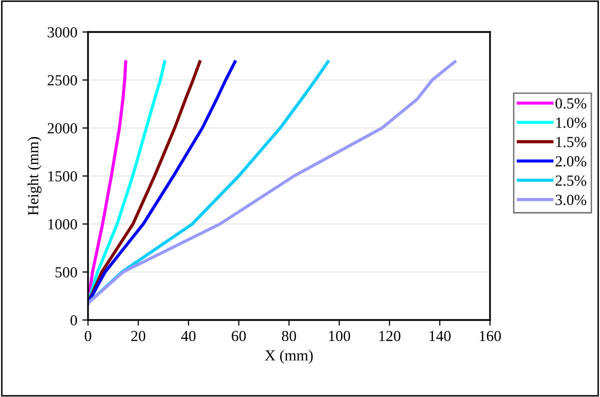  What do you see at coordinates (88, 336) in the screenshot?
I see `x-tick-label: 0` at bounding box center [88, 336].